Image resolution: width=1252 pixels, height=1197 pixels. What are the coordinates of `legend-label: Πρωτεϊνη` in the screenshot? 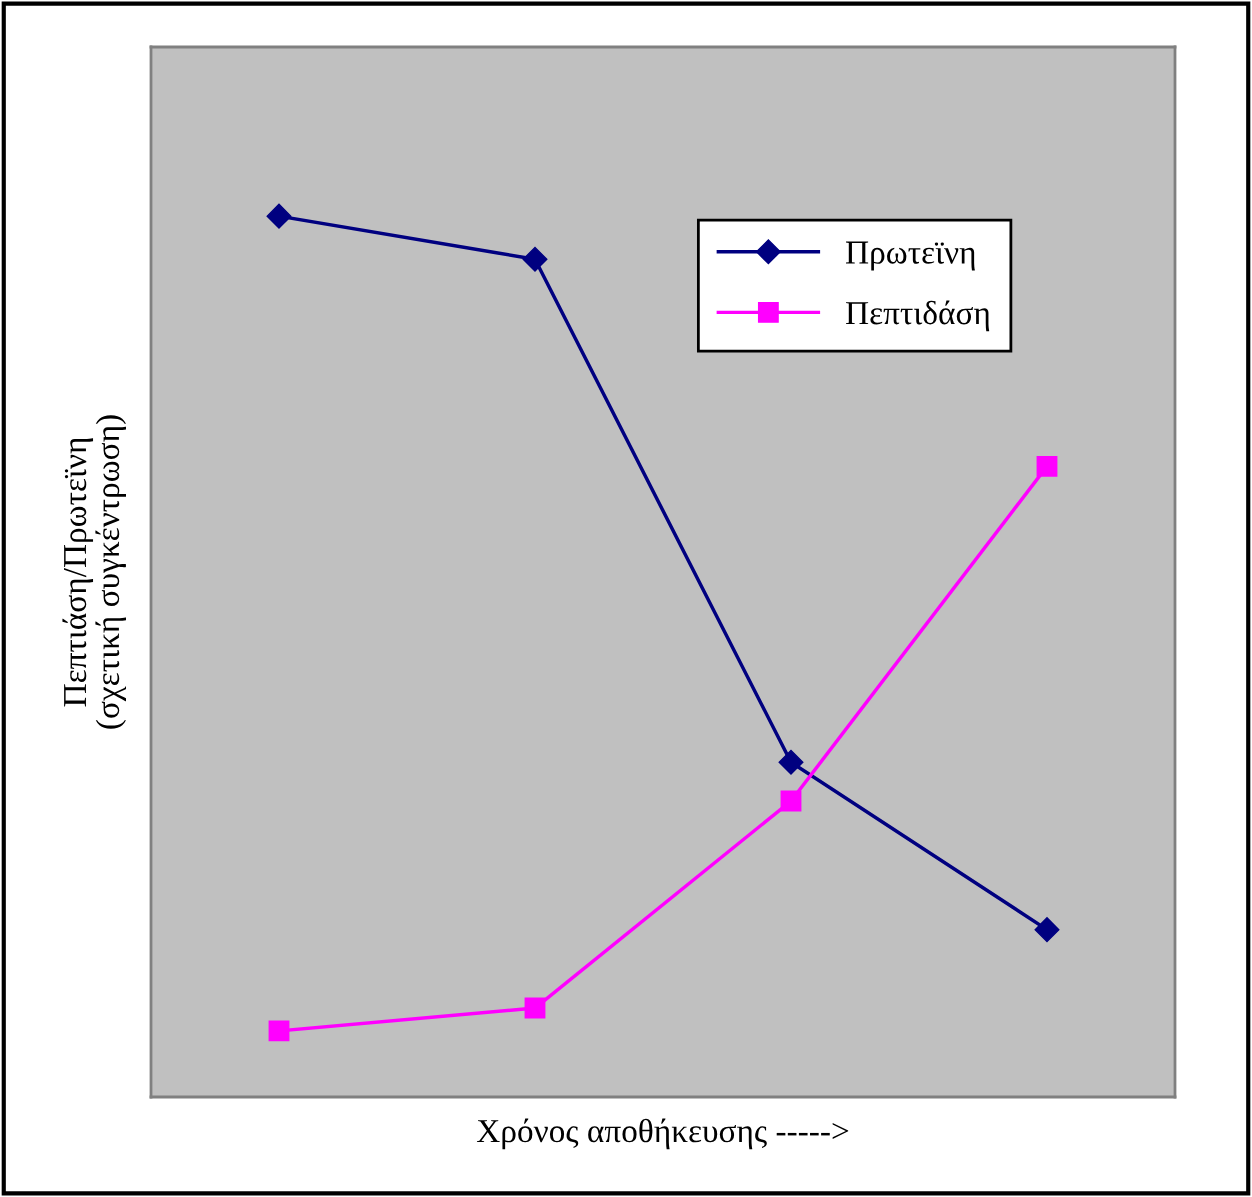 It's located at (910, 256).